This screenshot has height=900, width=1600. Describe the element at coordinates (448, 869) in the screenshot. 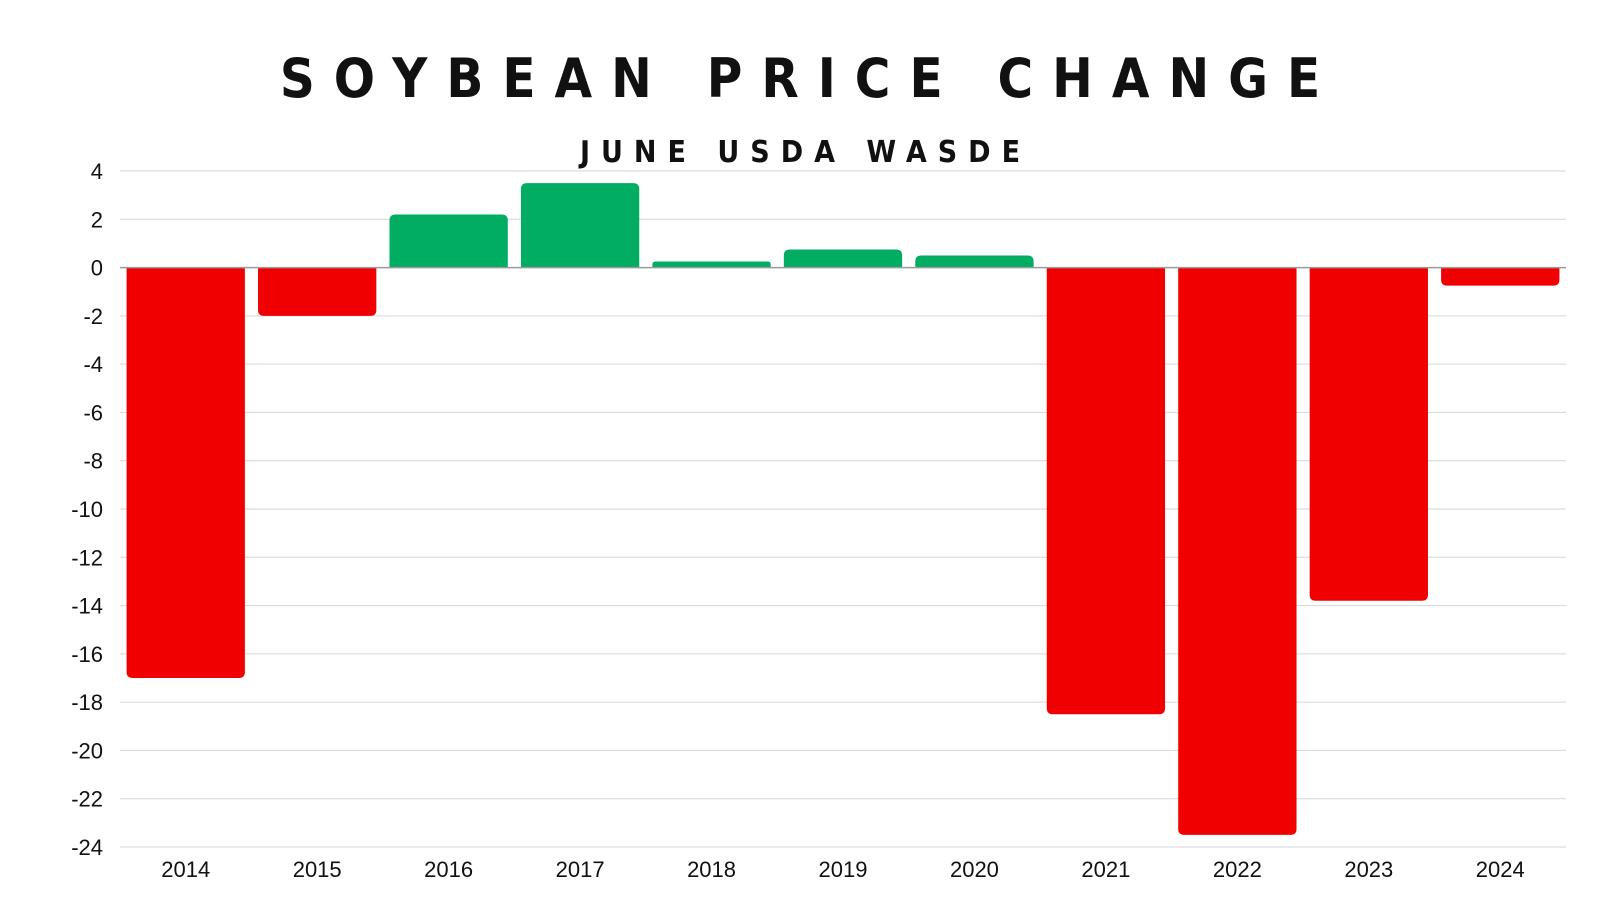

I see `x-tick-label: 2016` at that location.